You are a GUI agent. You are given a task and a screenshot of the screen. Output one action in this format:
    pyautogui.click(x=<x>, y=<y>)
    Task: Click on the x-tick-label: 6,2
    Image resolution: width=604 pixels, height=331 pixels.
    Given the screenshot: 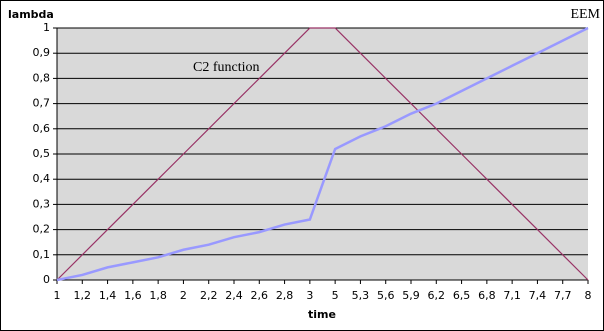 What is the action you would take?
    pyautogui.click(x=437, y=295)
    